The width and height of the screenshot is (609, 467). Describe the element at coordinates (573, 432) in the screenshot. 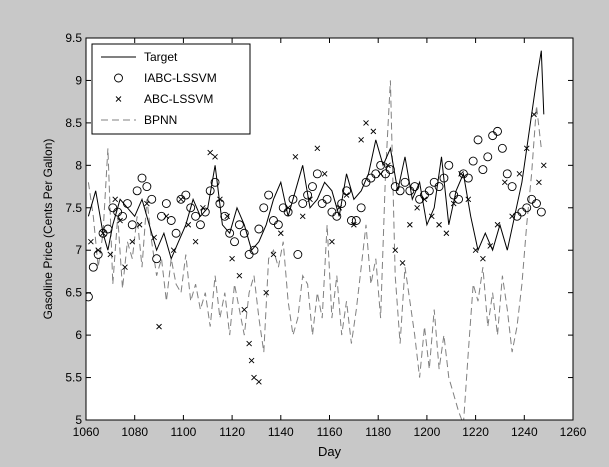

I see `x-tick-label: 1260` at that location.